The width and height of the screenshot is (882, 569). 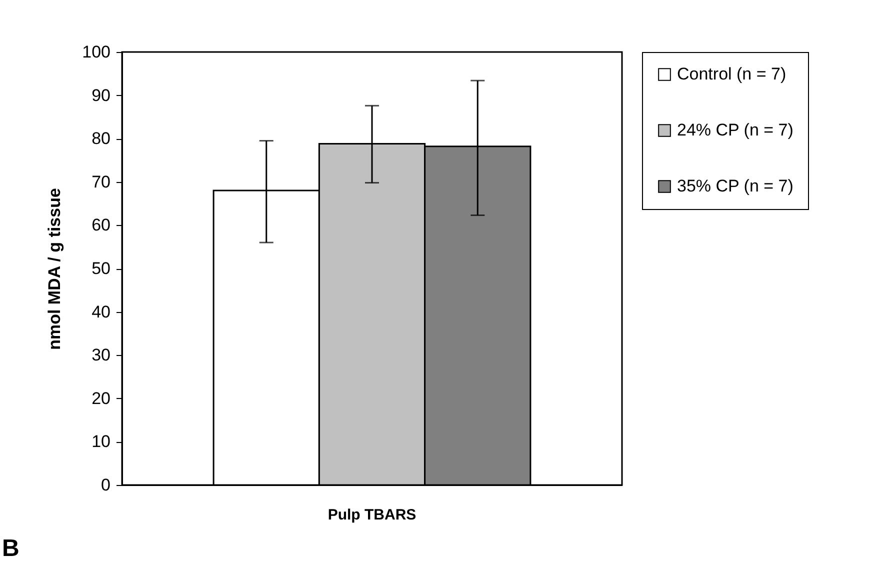 I want to click on y-tick-label: 70, so click(x=101, y=182).